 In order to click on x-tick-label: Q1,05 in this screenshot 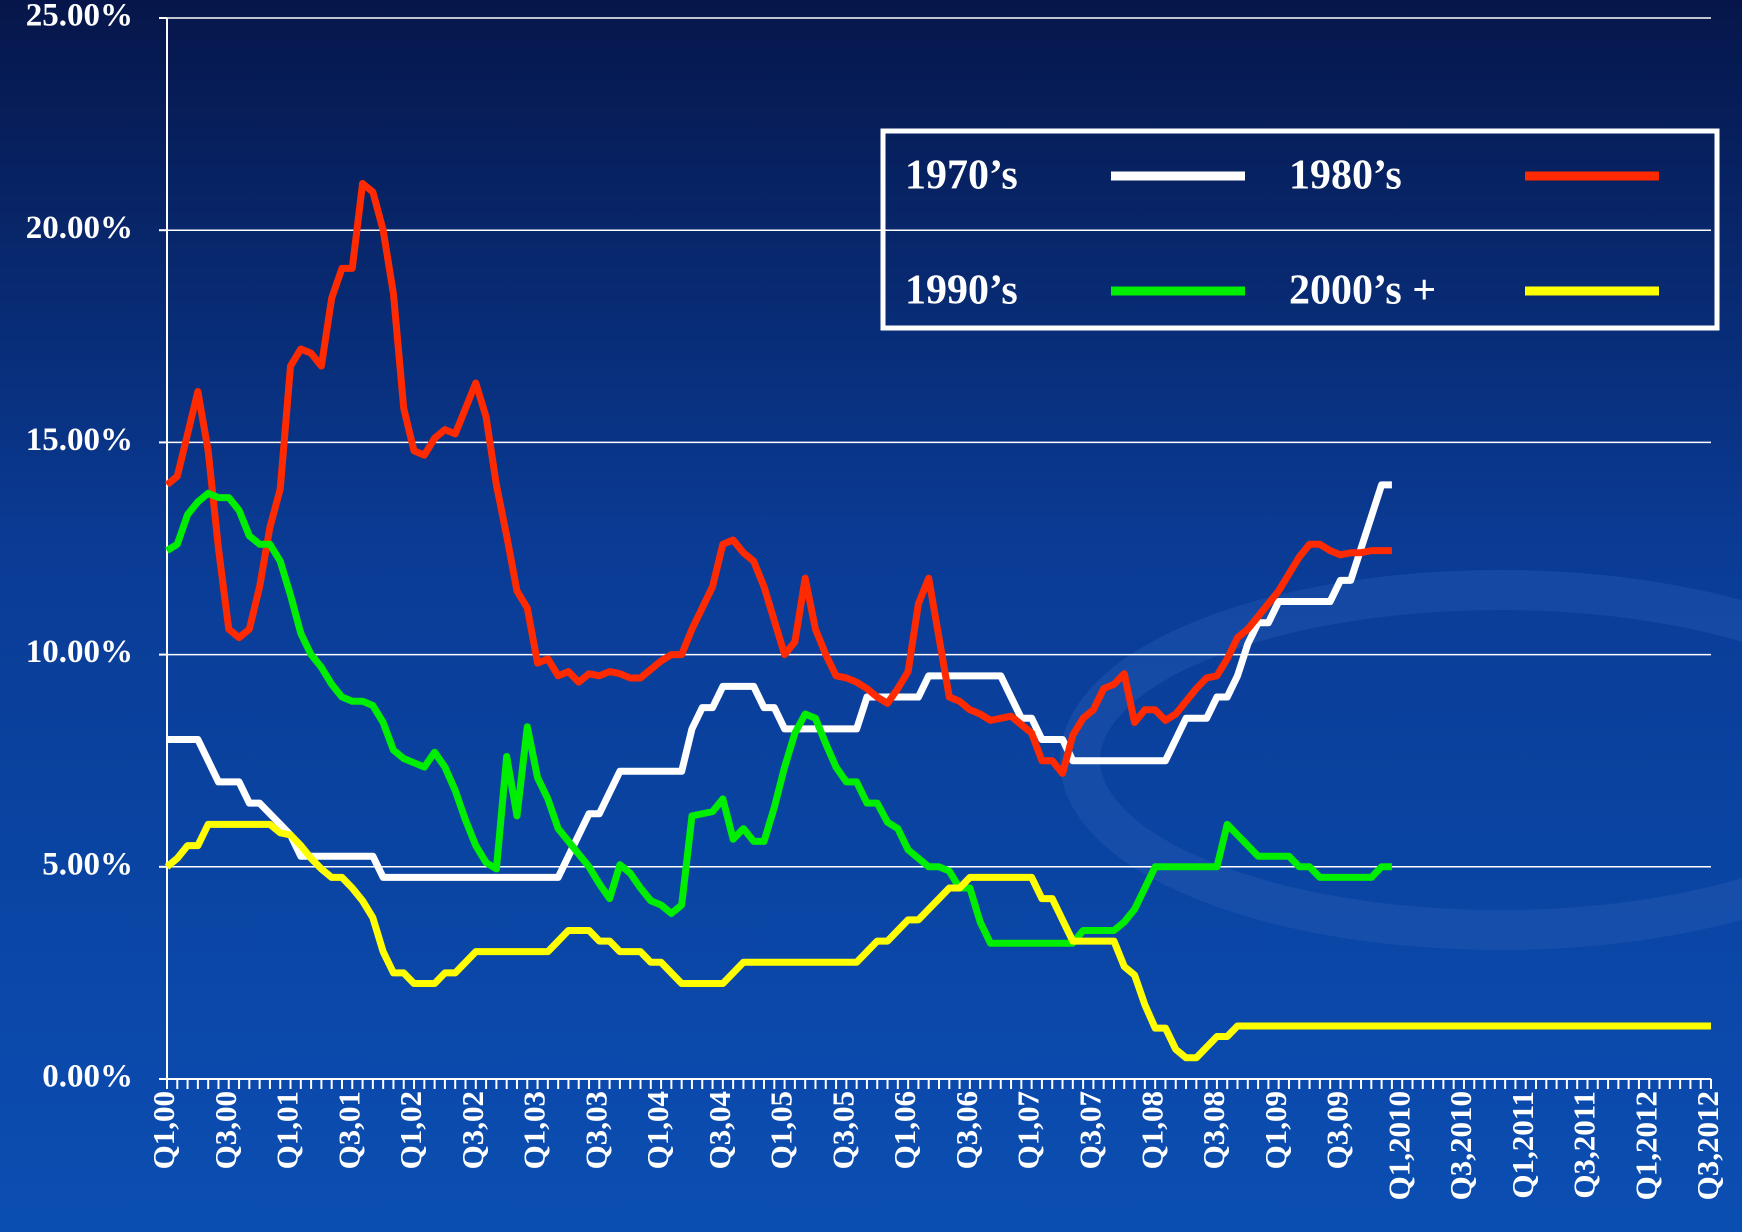, I will do `click(781, 1130)`.